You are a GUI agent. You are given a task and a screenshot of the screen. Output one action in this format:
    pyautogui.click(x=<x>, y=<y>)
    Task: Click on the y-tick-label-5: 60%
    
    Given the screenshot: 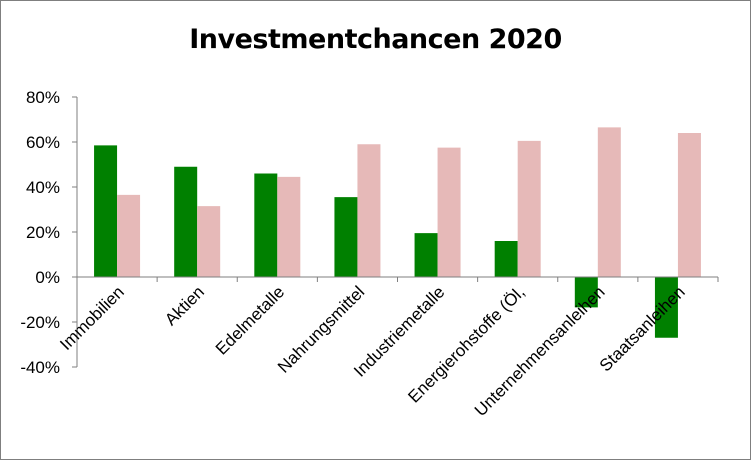 What is the action you would take?
    pyautogui.click(x=43, y=142)
    